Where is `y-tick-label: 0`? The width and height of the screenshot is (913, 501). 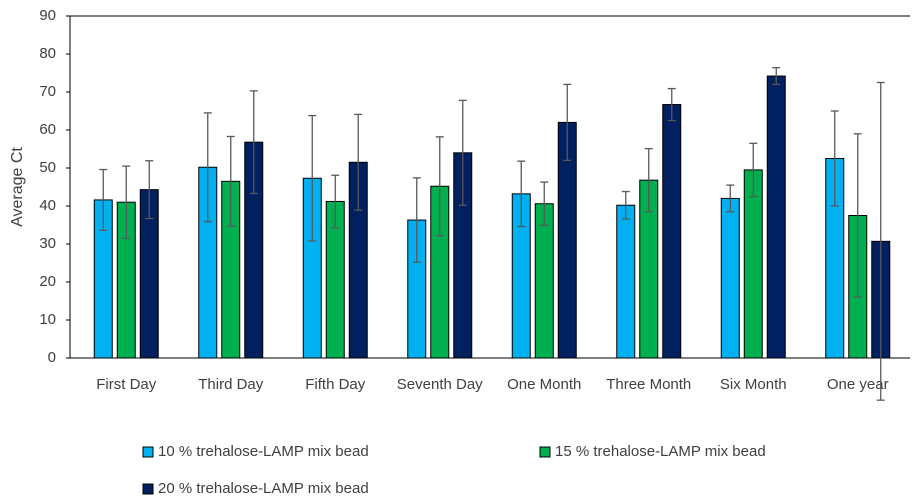
y-tick-label: 0 is located at coordinates (52, 357).